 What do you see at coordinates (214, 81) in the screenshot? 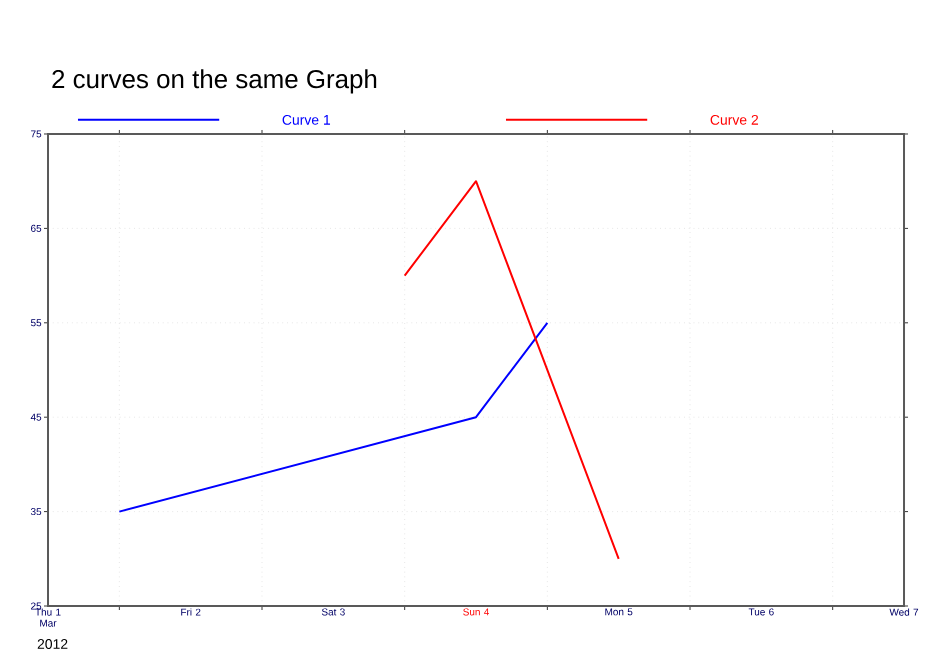
I see `chart-title: 2 curves on the same Graph` at bounding box center [214, 81].